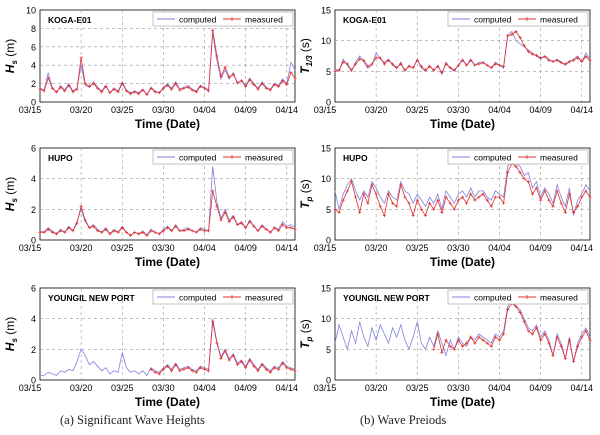 Image resolution: width=600 pixels, height=435 pixels. What do you see at coordinates (92, 298) in the screenshot?
I see `station-label: YOUNGIL NEW PORT` at bounding box center [92, 298].